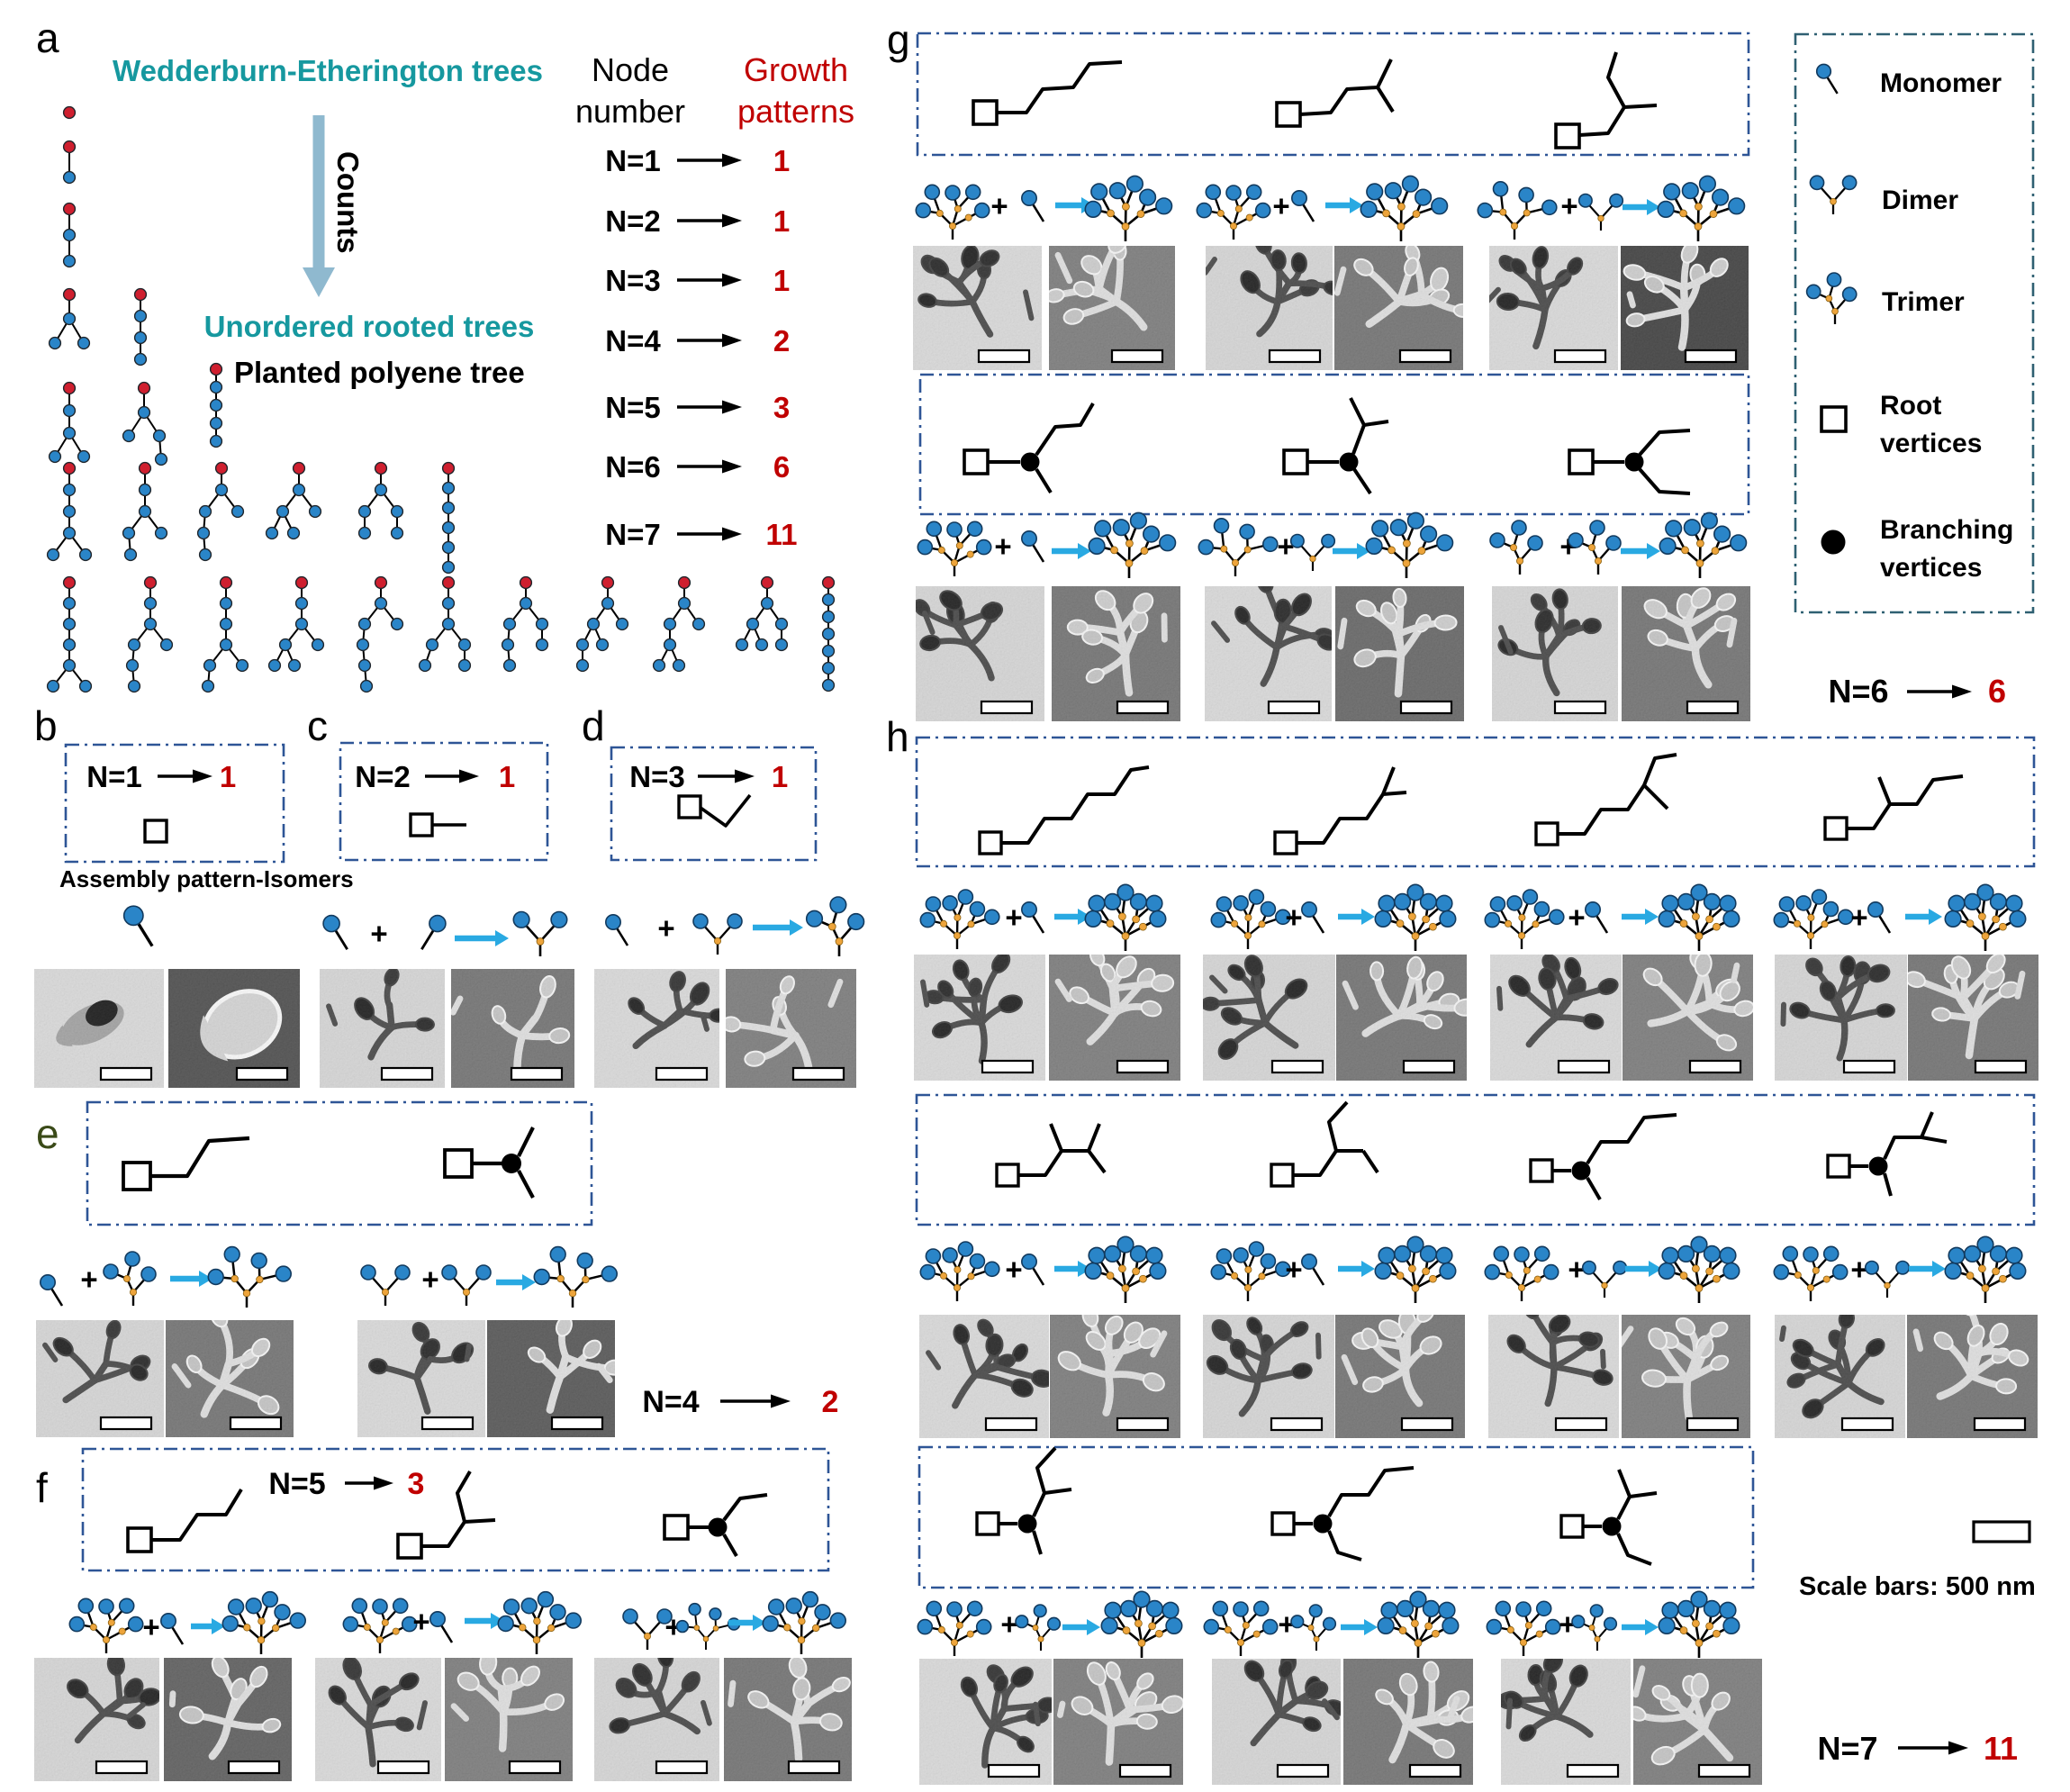 The image size is (2070, 1792). I want to click on svg-text: Trimer, so click(1923, 302).